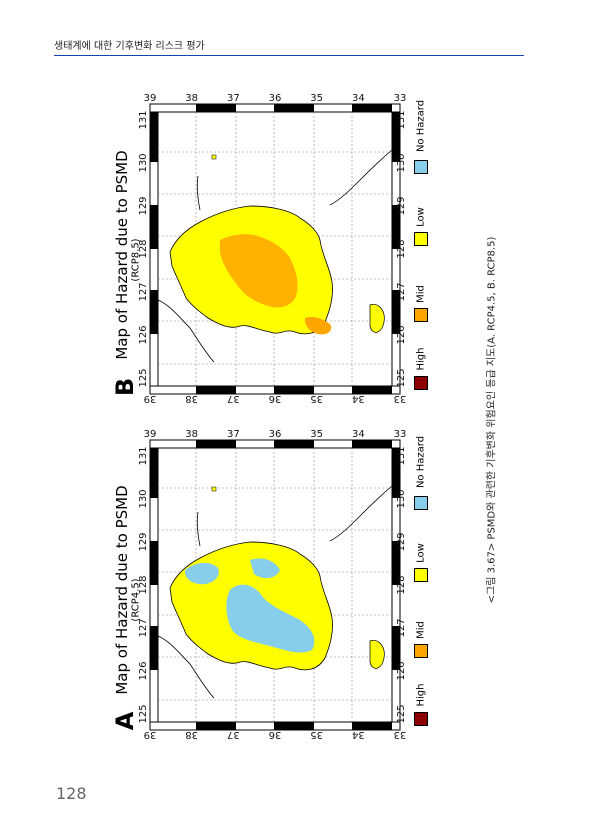  I want to click on map-a-lon-tick-left: 129, so click(143, 541).